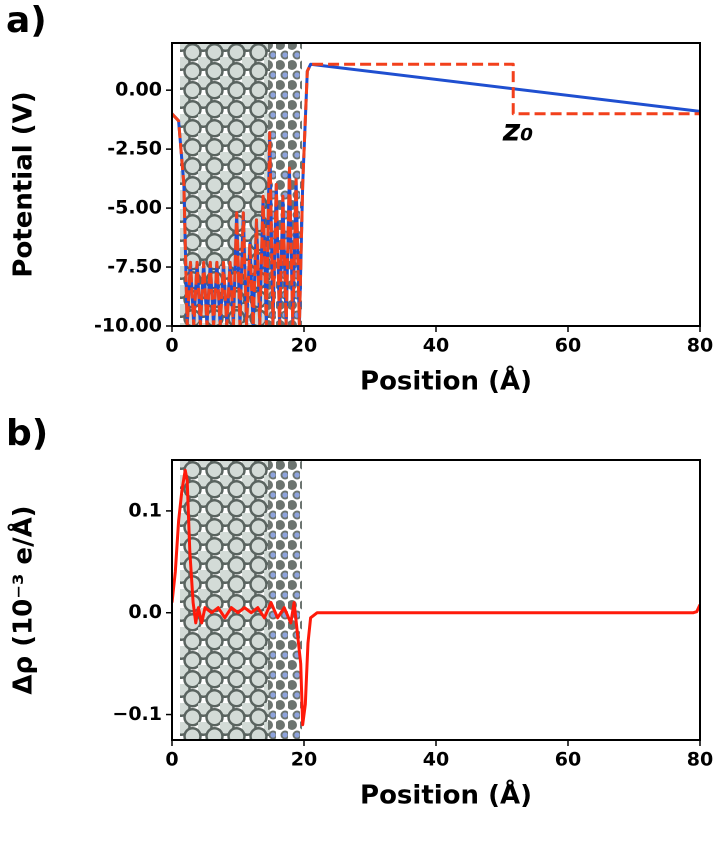  What do you see at coordinates (134, 208) in the screenshot?
I see `y-tick-label: -5.00` at bounding box center [134, 208].